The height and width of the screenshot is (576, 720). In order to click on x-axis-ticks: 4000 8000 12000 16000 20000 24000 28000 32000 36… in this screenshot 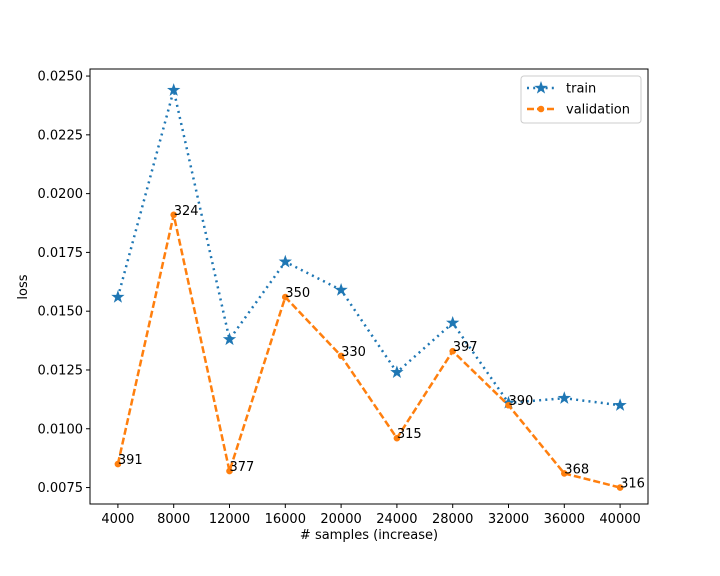, I will do `click(371, 515)`.